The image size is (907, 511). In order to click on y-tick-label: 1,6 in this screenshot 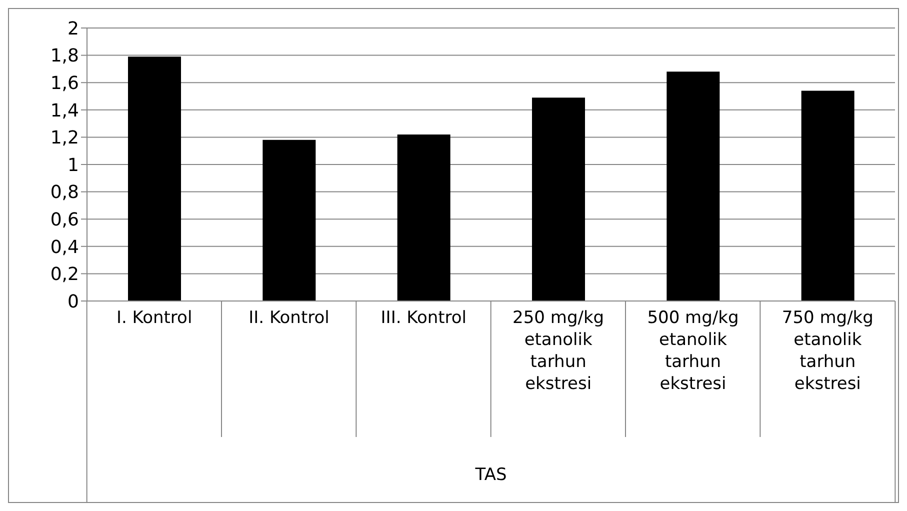, I will do `click(64, 83)`.